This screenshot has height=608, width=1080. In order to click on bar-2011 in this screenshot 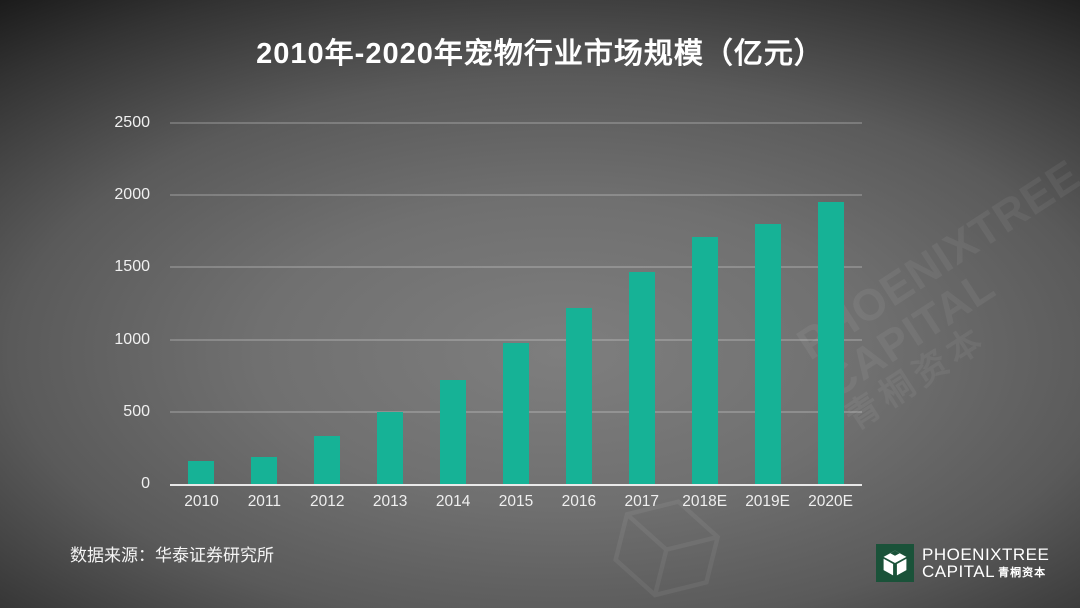, I will do `click(264, 470)`.